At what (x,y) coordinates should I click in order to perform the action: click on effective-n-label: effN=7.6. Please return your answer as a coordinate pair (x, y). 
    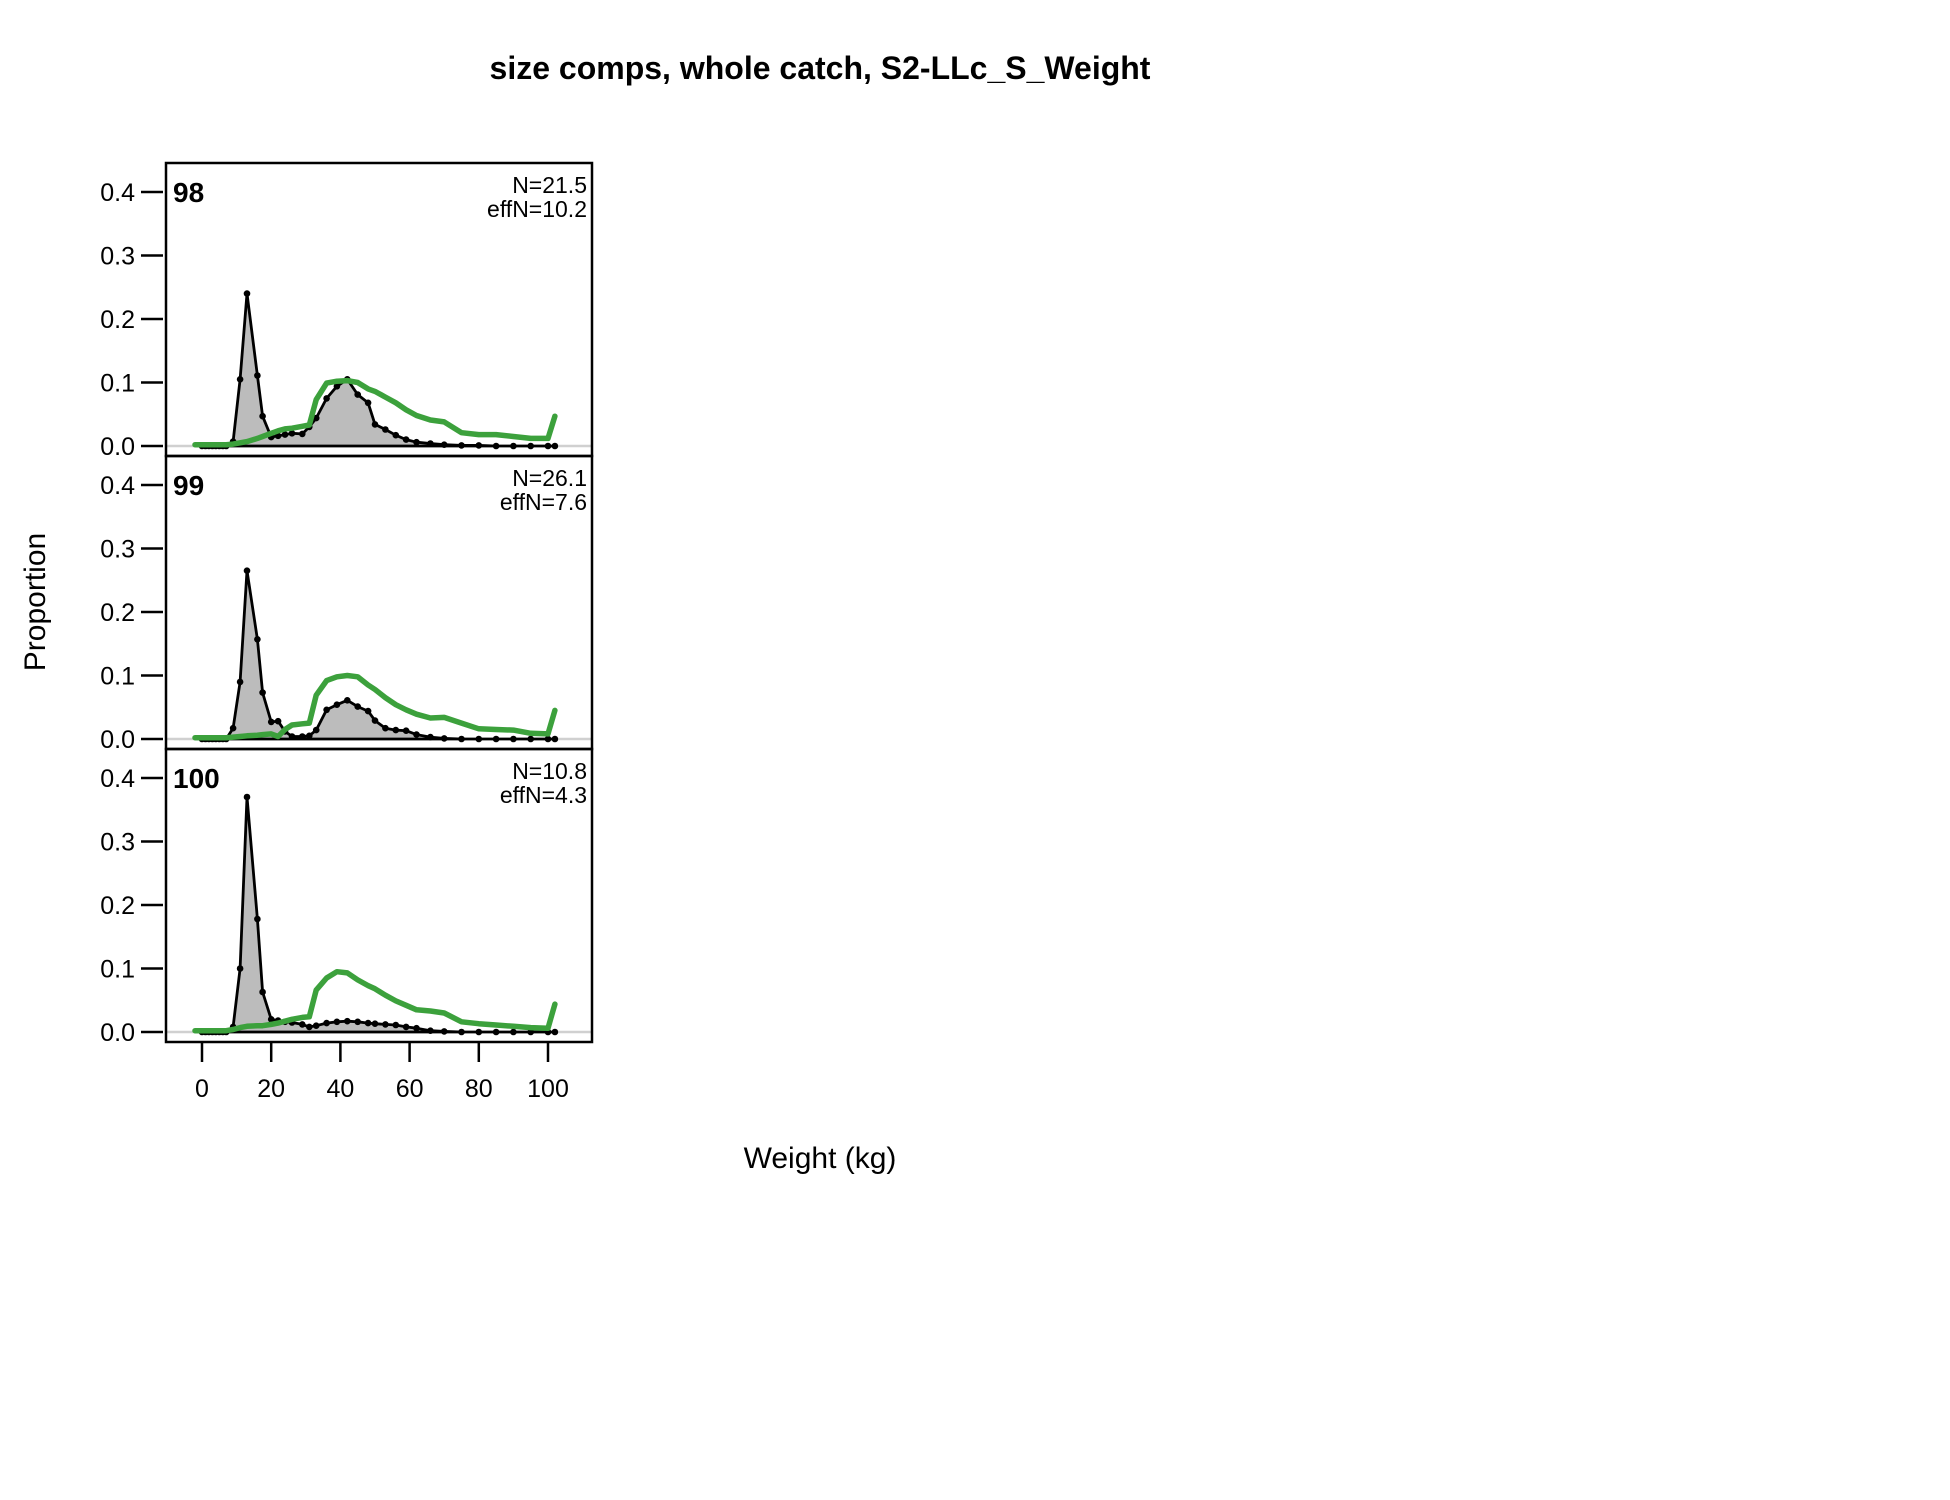
    Looking at the image, I should click on (543, 502).